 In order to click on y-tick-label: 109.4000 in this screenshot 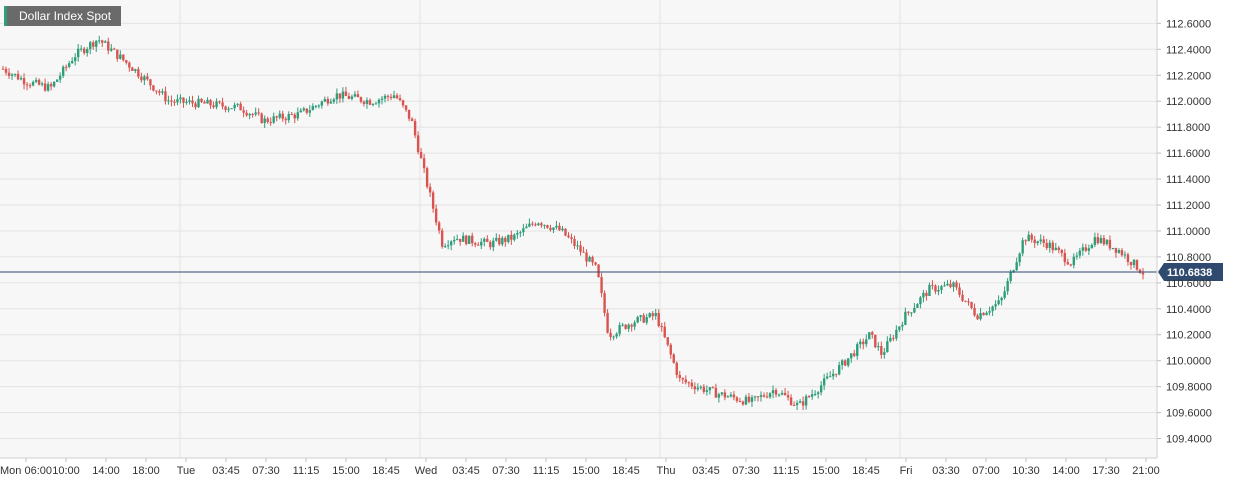, I will do `click(1189, 440)`.